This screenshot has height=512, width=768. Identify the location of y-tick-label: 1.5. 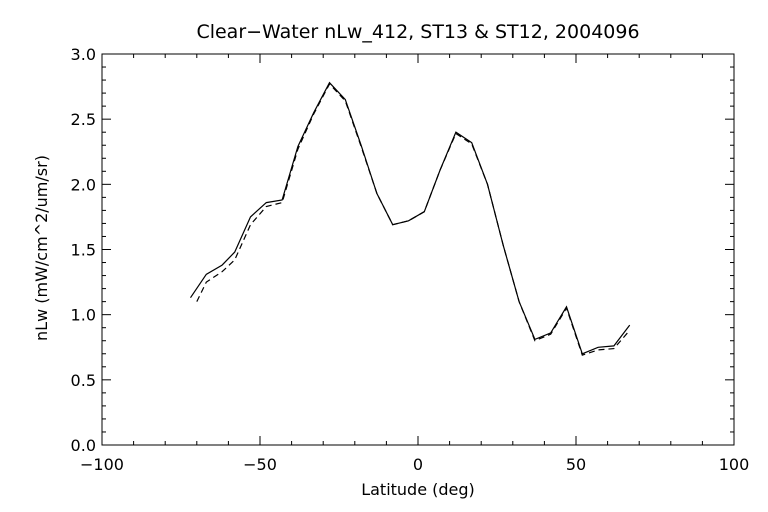
(83, 250).